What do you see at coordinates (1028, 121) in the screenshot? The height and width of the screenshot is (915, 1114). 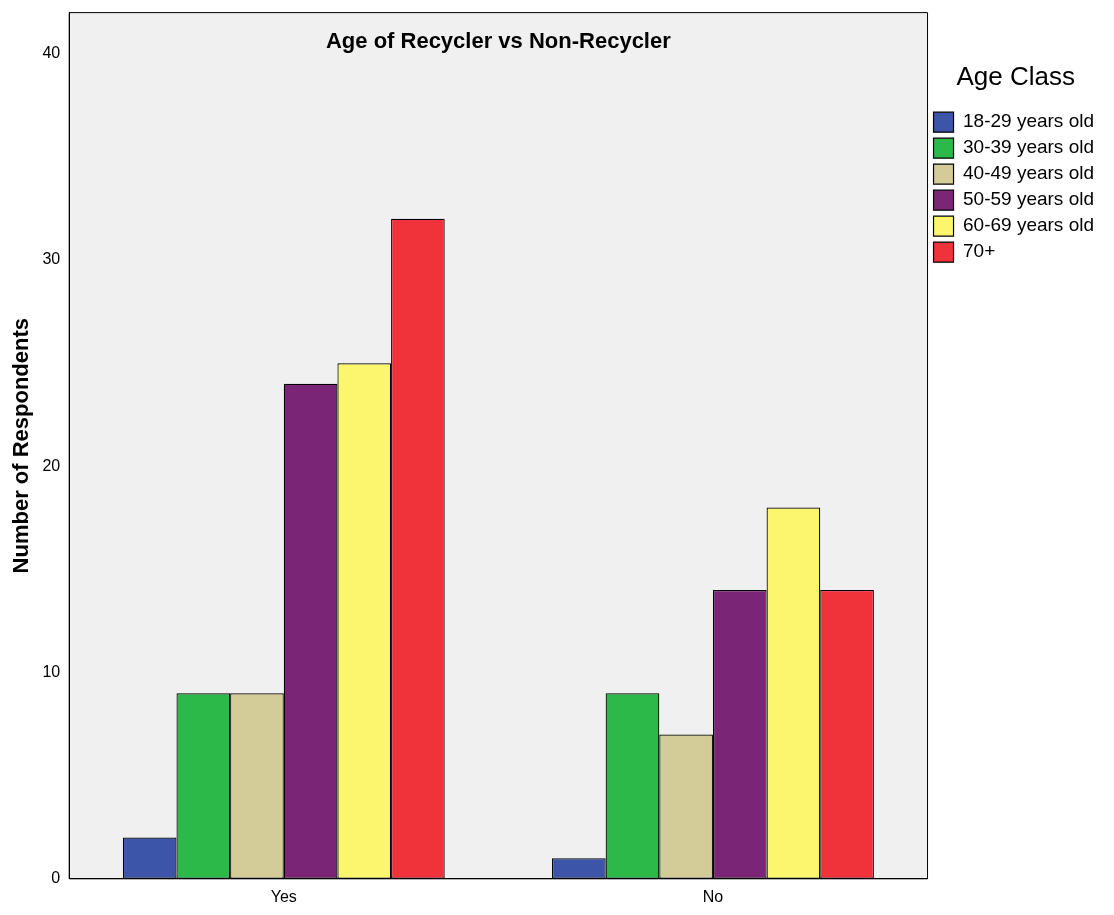 I see `legend-label: 18-29 years old` at bounding box center [1028, 121].